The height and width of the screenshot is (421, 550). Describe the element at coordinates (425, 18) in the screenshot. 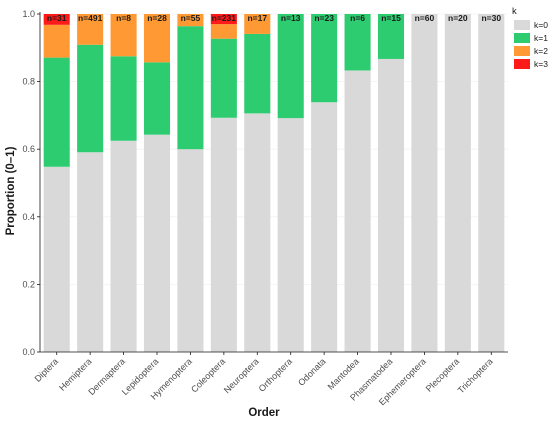

I see `count-label: n=60` at that location.